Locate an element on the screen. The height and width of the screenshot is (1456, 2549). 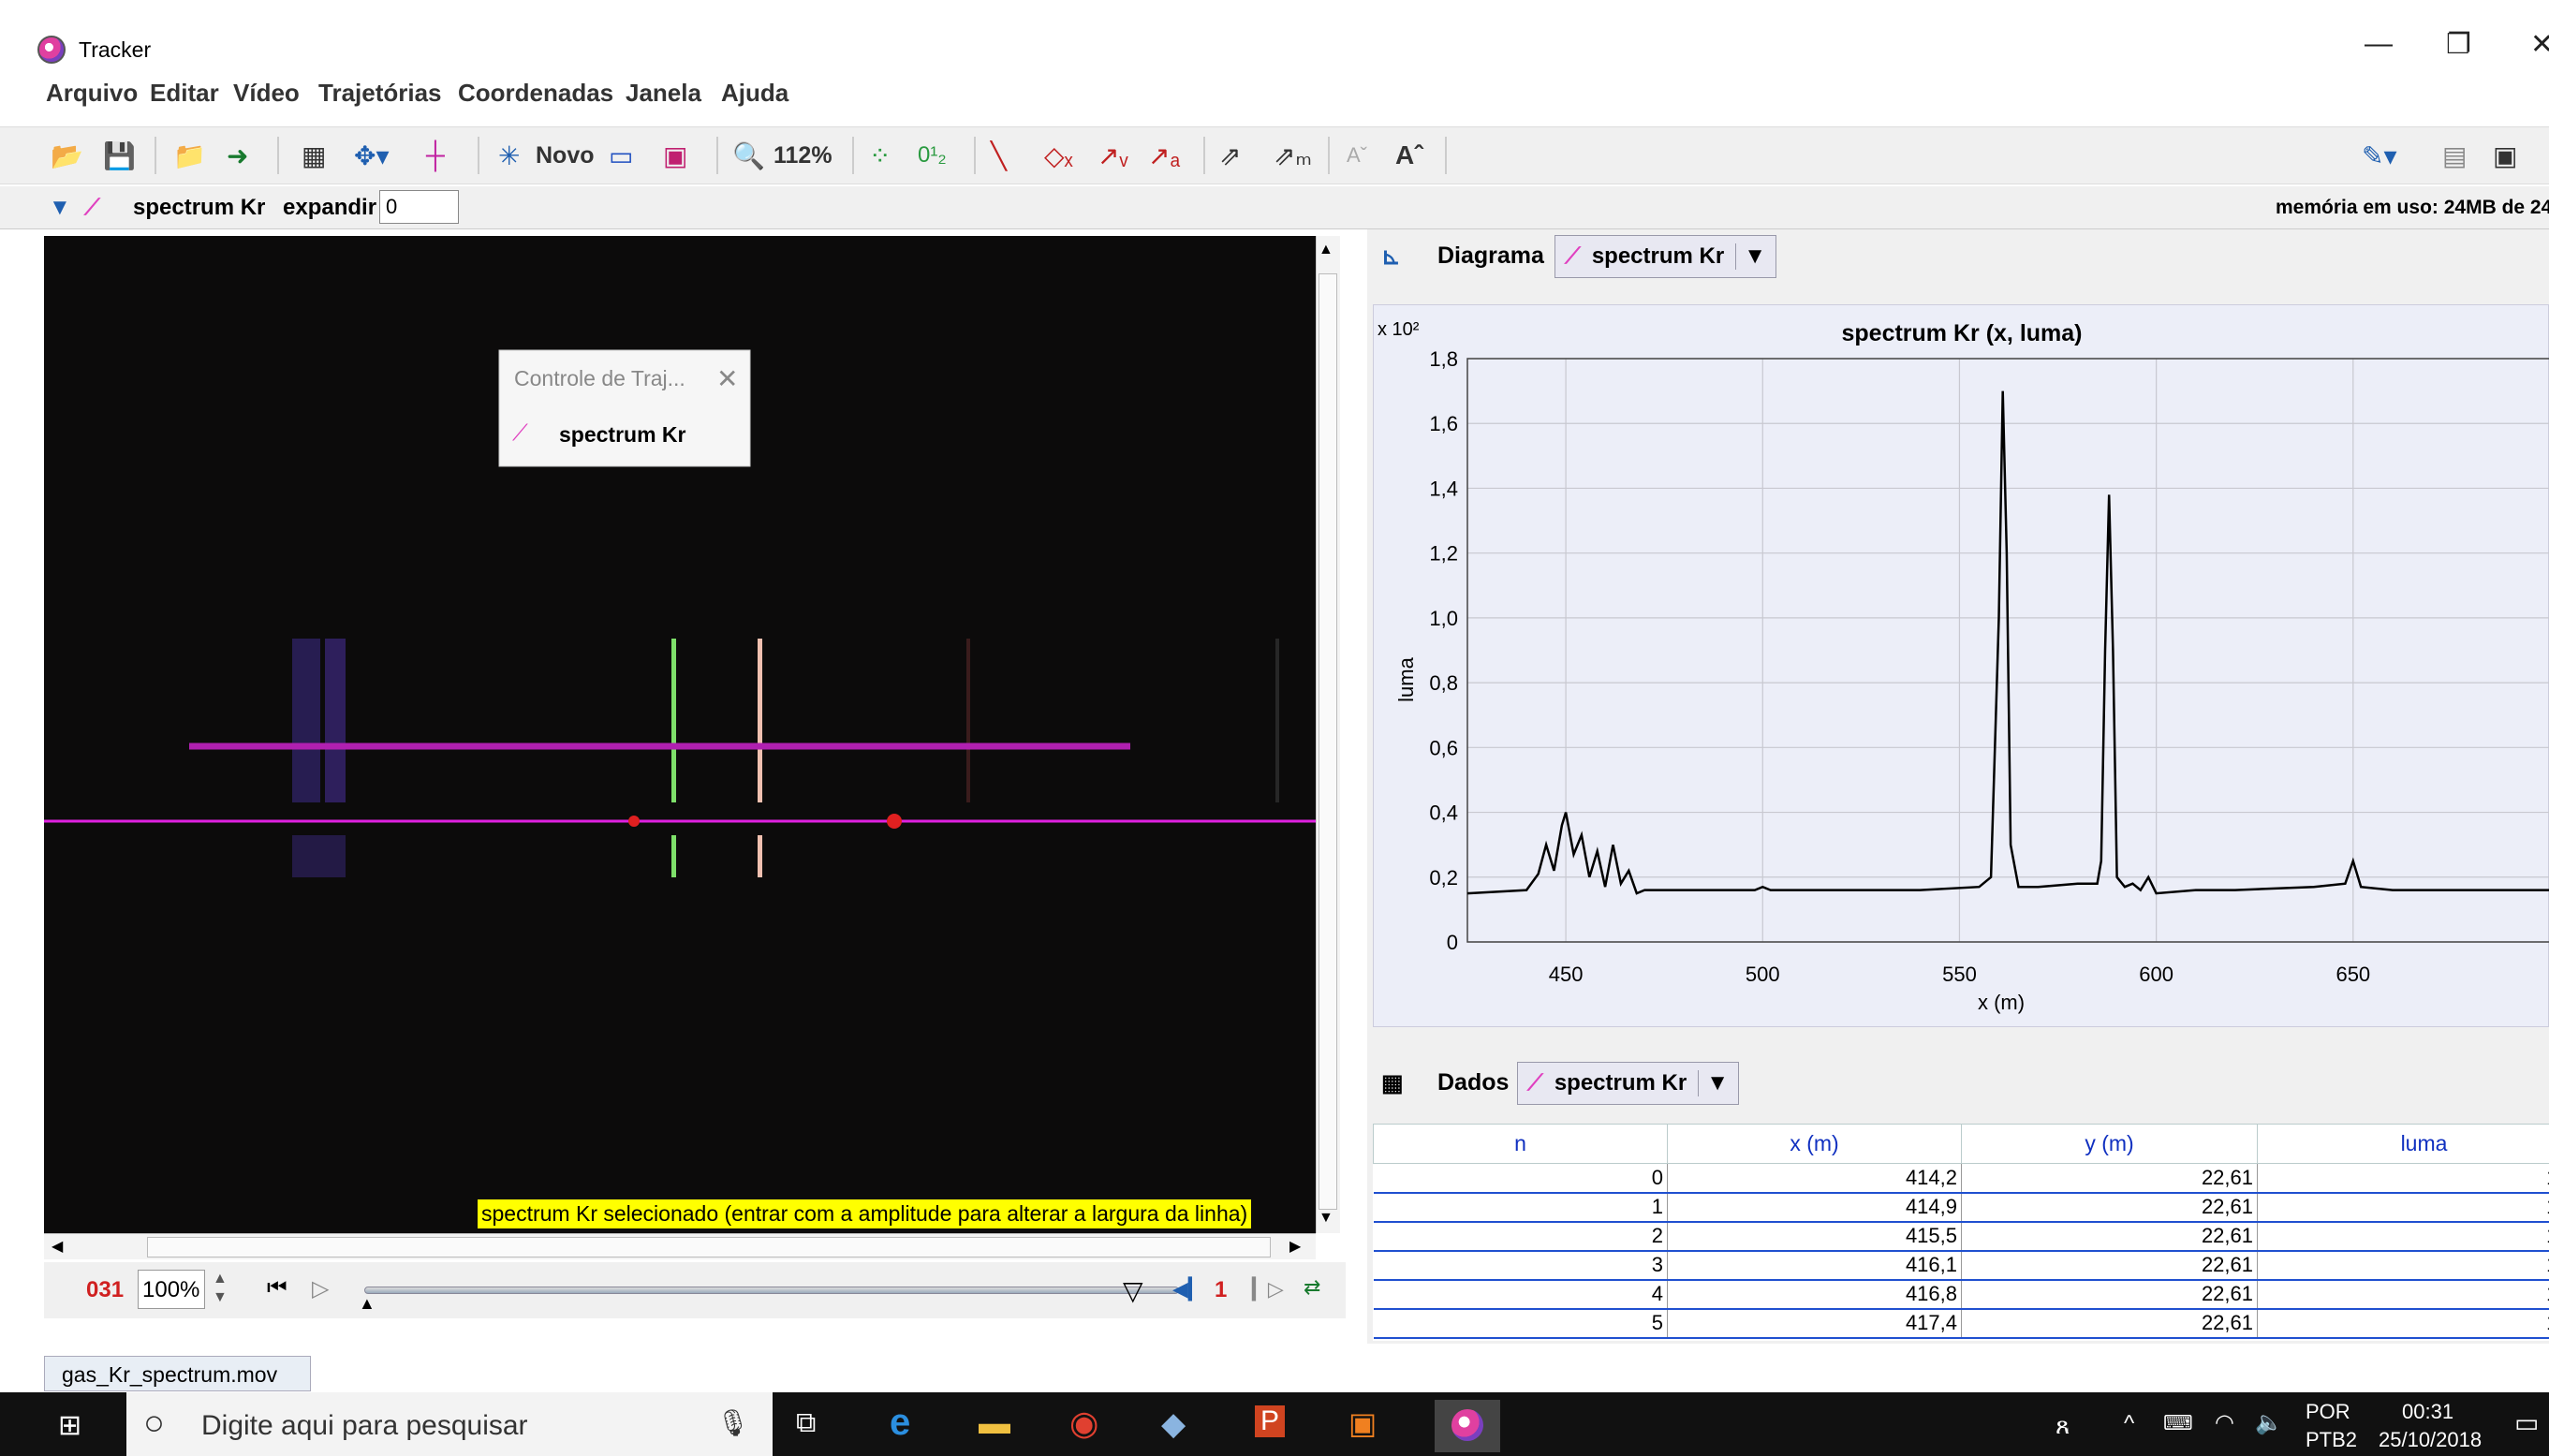
calibration-icon: ┼ is located at coordinates (435, 155).